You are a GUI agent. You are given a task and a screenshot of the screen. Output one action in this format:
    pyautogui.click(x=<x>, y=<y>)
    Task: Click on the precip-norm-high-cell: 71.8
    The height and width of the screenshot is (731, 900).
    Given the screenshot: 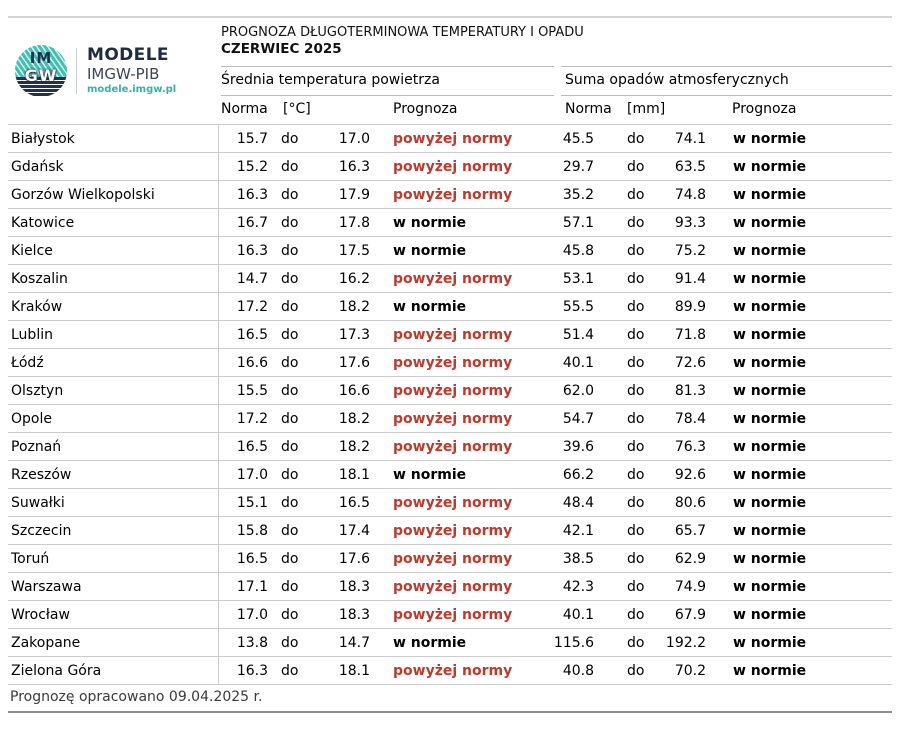 What is the action you would take?
    pyautogui.click(x=676, y=334)
    